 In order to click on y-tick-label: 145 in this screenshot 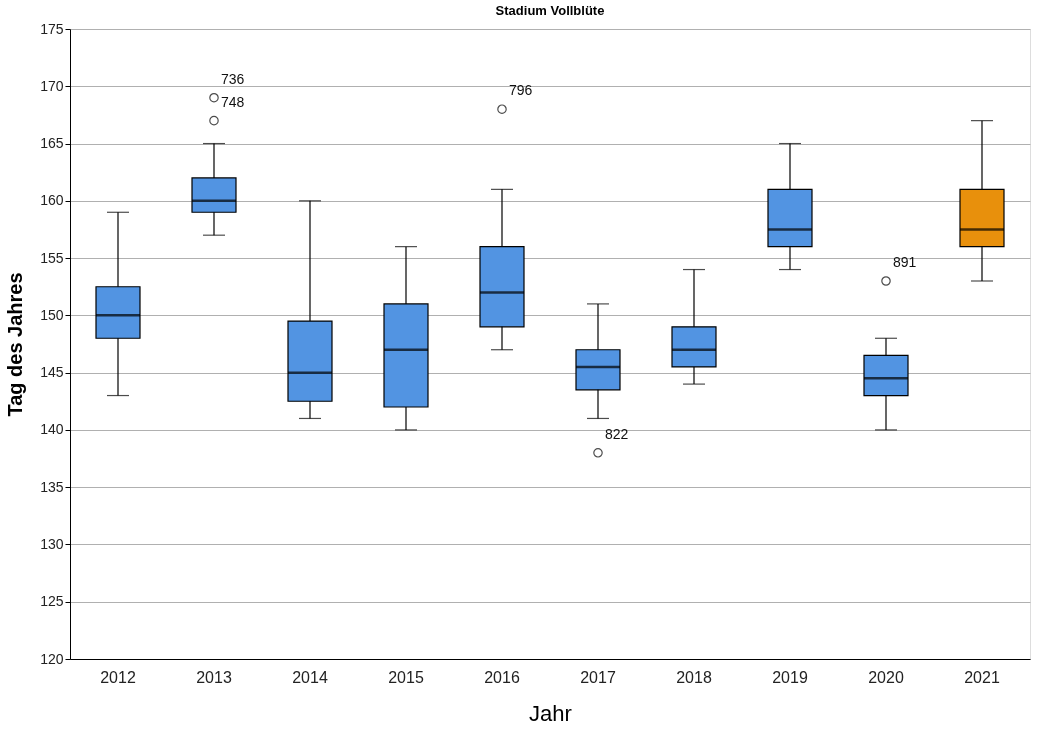, I will do `click(52, 372)`.